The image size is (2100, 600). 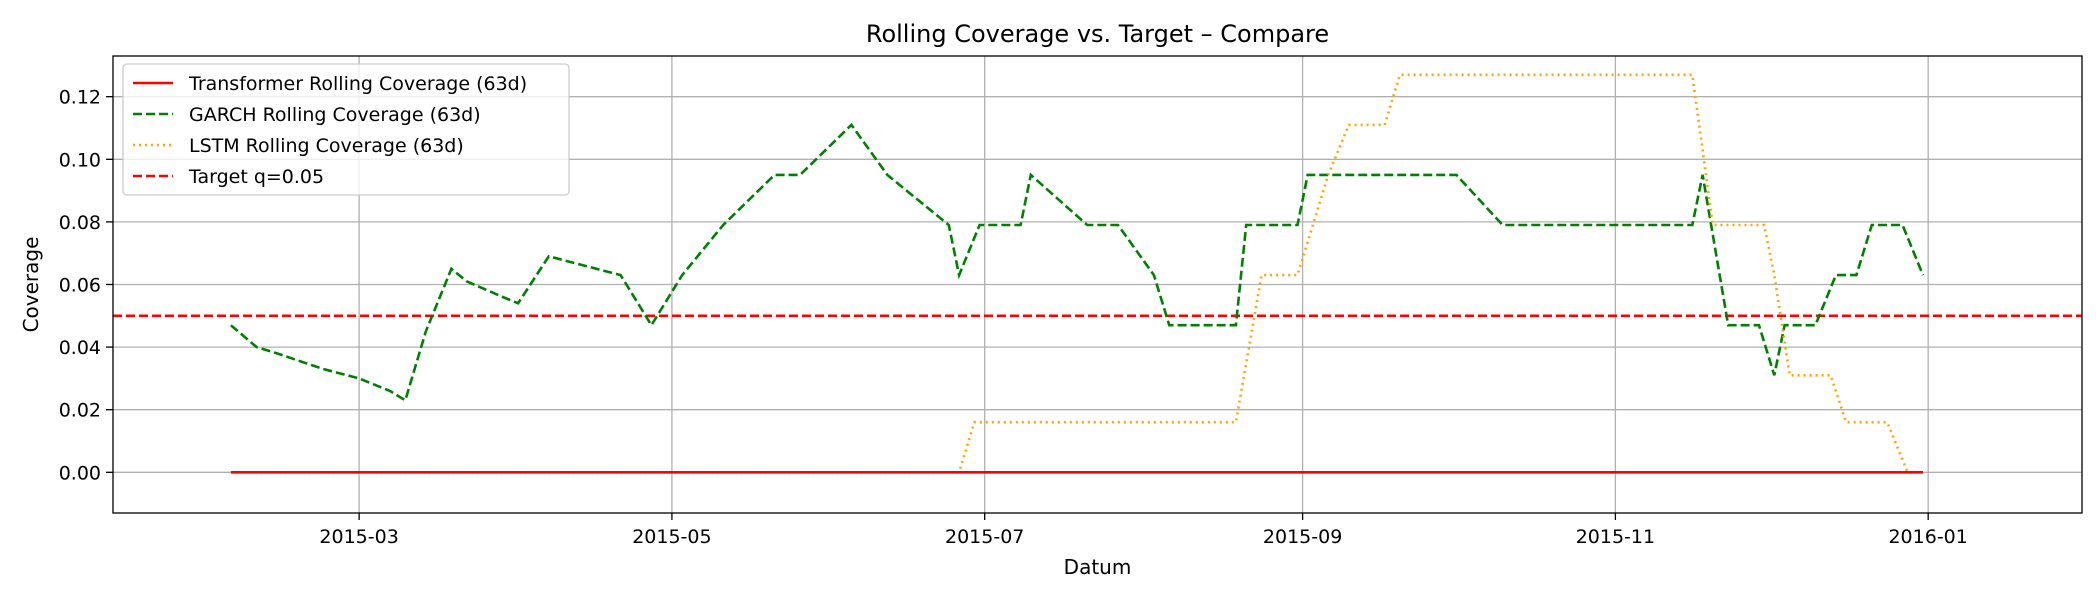 I want to click on y-tick-label: 0.06, so click(x=80, y=286).